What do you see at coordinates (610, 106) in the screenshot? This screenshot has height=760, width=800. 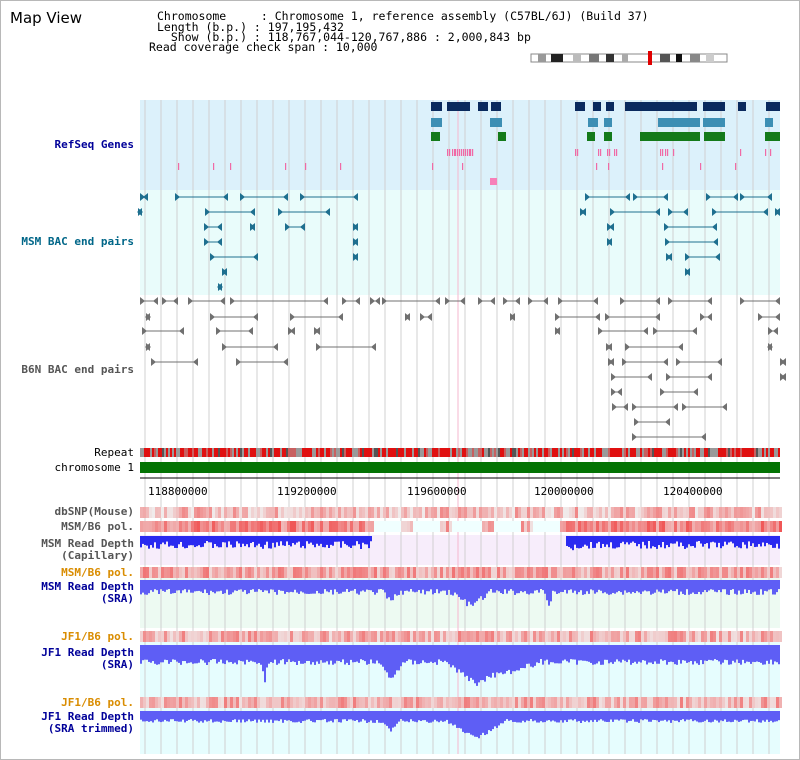 I see `gene-exon` at bounding box center [610, 106].